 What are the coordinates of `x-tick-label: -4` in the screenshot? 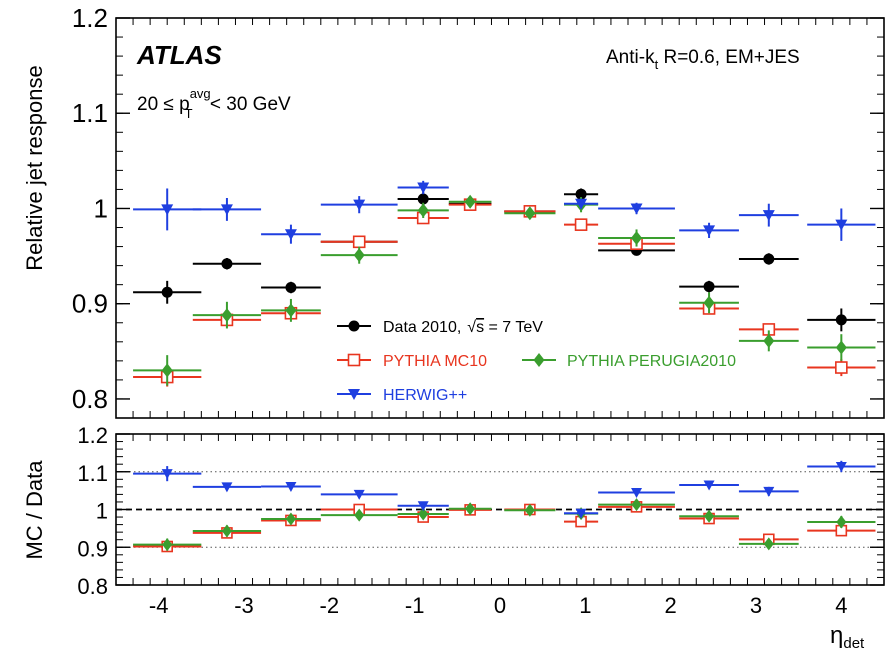 It's located at (159, 605).